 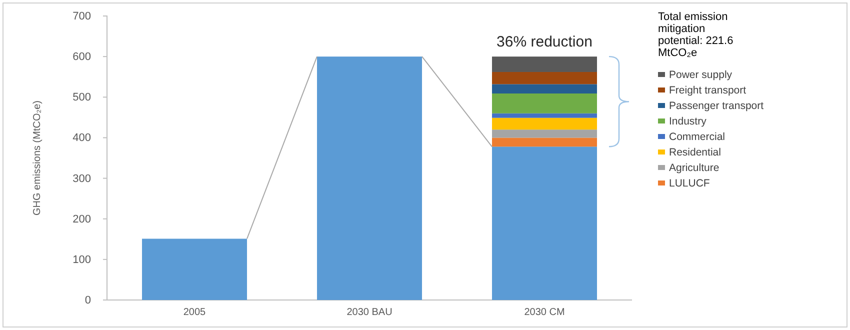 I want to click on legend-label: Freight transport, so click(x=707, y=90).